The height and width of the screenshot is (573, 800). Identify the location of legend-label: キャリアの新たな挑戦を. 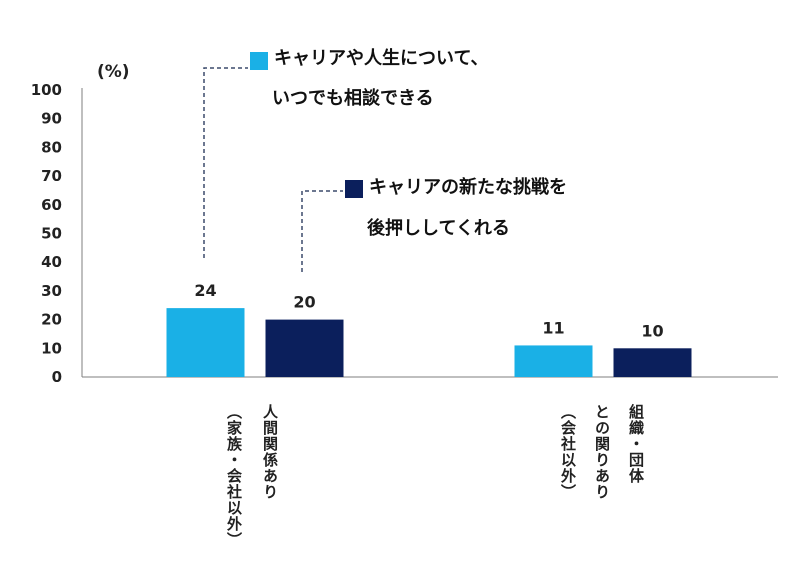
(468, 187).